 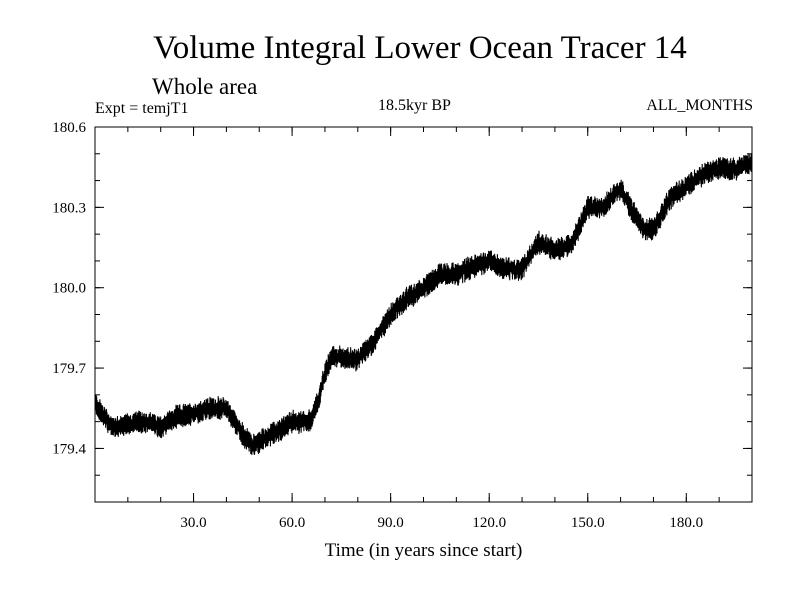 What do you see at coordinates (391, 523) in the screenshot?
I see `x-tick-label: 90.0` at bounding box center [391, 523].